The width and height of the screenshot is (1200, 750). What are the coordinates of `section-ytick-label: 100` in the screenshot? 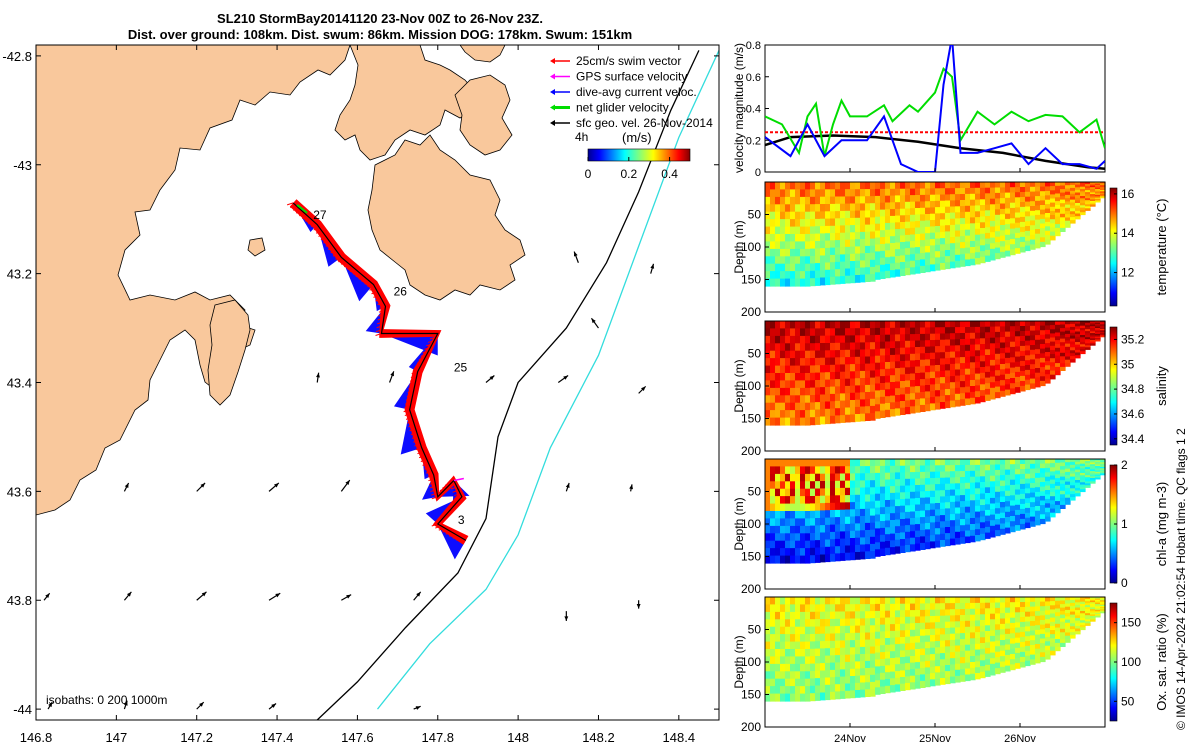 It's located at (751, 386).